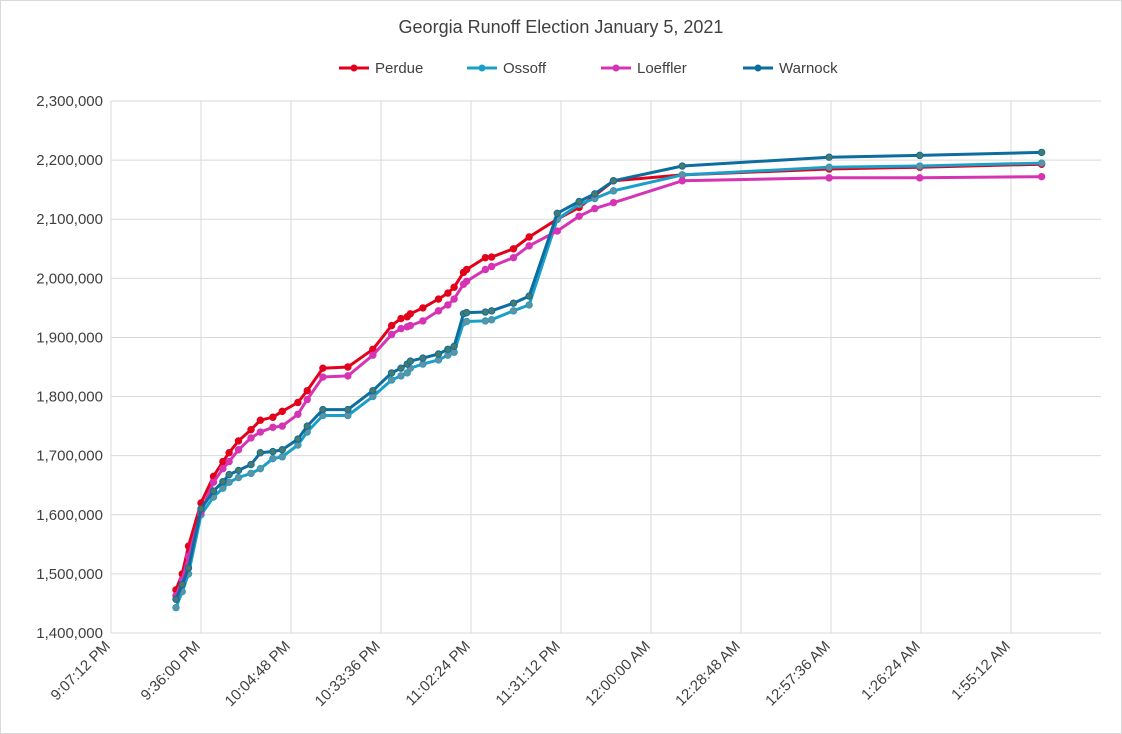 The width and height of the screenshot is (1122, 734). I want to click on x-tick-label: 11:02:24 PM, so click(437, 673).